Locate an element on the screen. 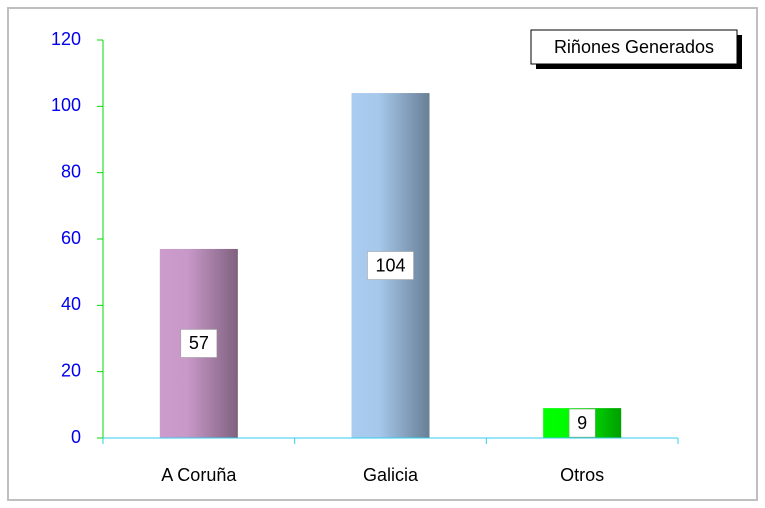 The width and height of the screenshot is (765, 508). legend-box is located at coordinates (634, 47).